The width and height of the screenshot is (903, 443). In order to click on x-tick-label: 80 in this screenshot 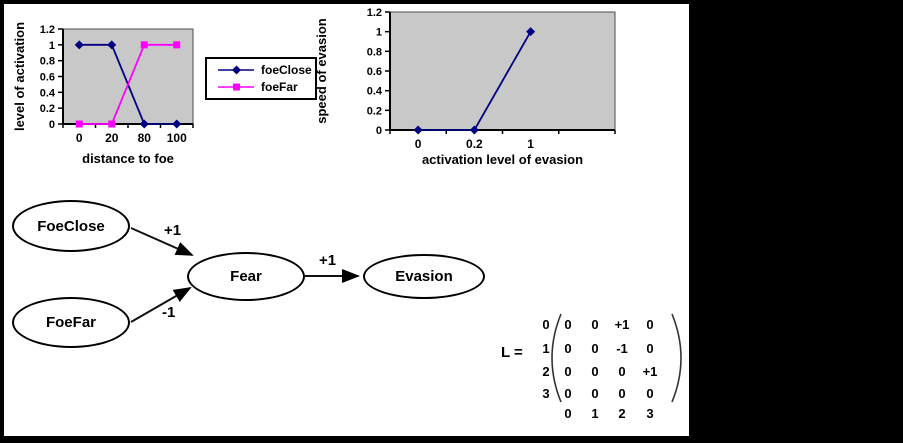, I will do `click(145, 138)`.